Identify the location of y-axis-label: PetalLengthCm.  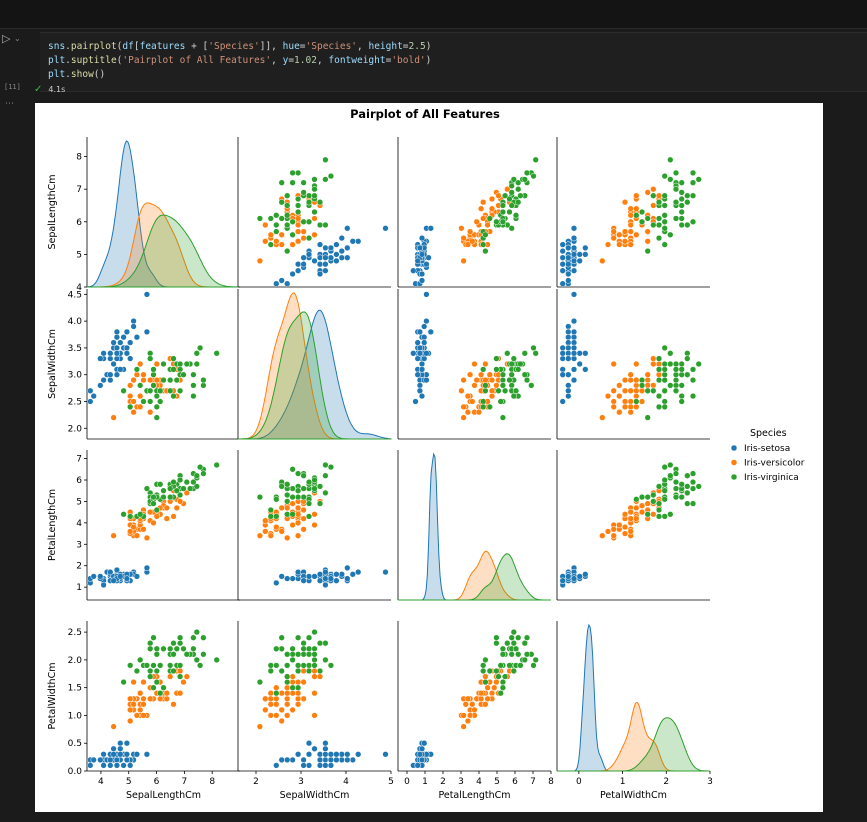
(52, 525).